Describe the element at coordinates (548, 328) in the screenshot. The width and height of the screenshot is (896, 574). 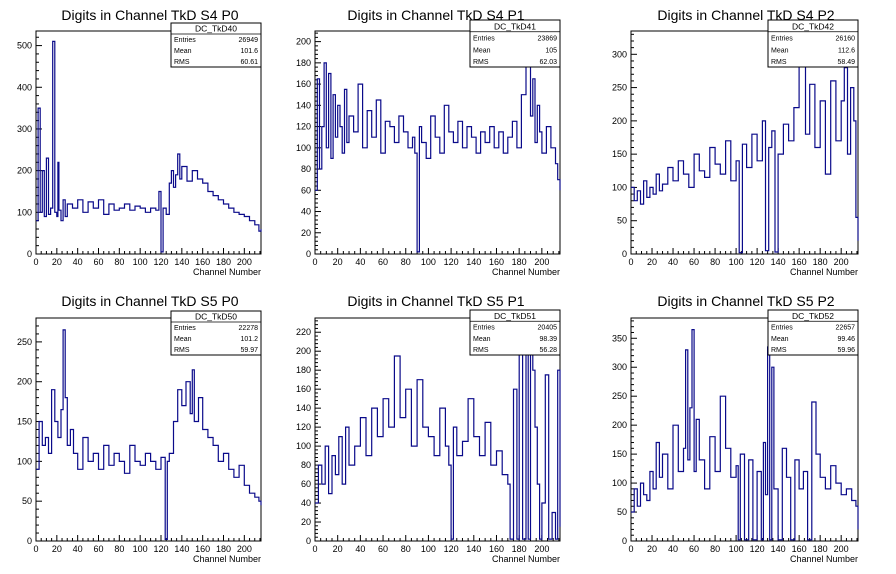
I see `stats-row-value: 20405` at that location.